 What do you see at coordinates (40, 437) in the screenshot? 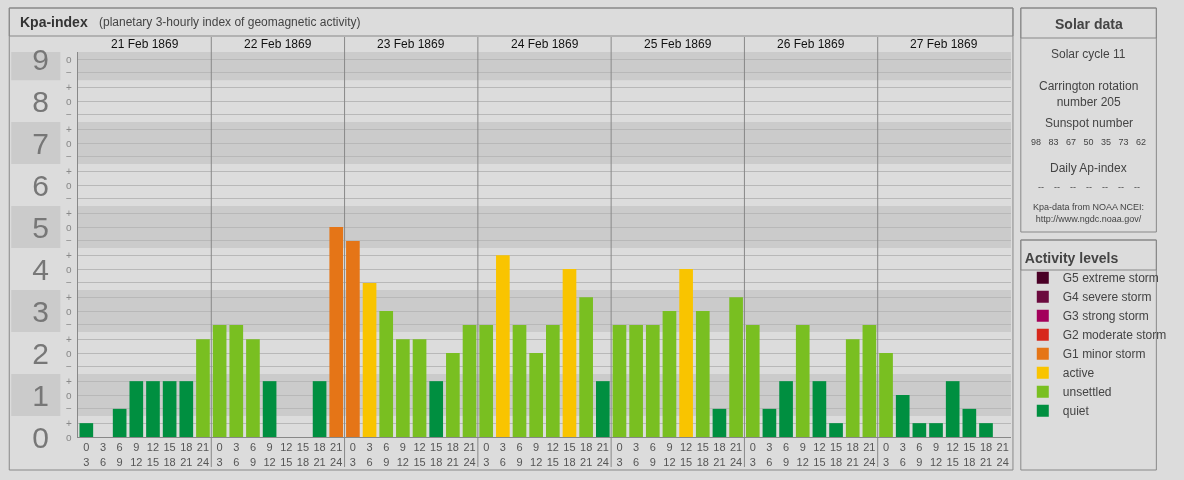
I see `y-tick-label: 0` at bounding box center [40, 437].